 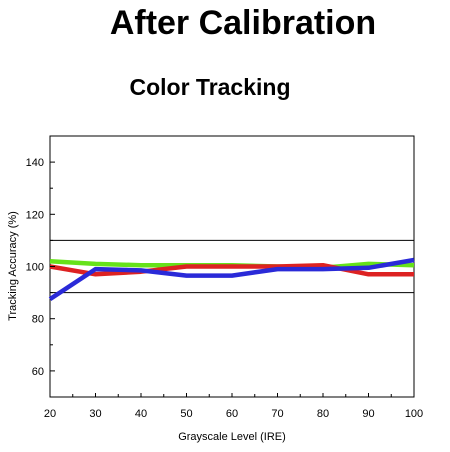 What do you see at coordinates (368, 414) in the screenshot?
I see `x-tick-label-90: 90` at bounding box center [368, 414].